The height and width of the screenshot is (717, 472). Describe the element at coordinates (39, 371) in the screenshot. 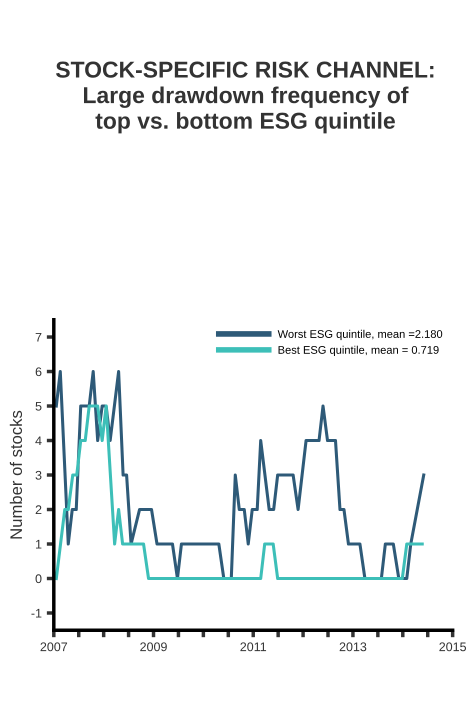

I see `y-tick-label: 6` at that location.